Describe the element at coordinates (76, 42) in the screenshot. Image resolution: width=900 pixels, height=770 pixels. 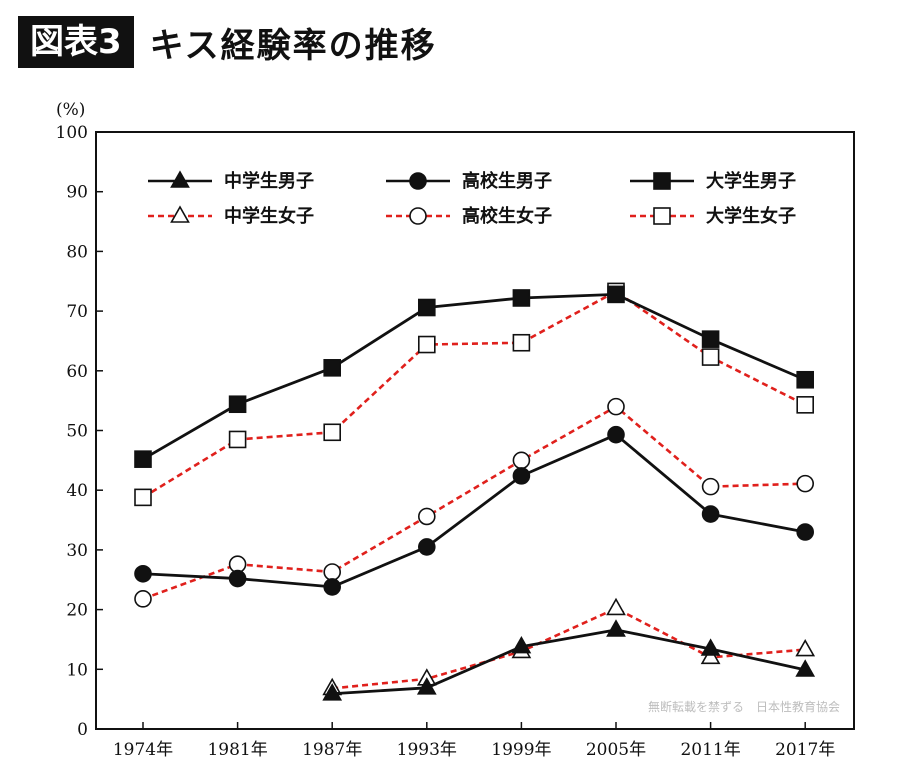
I see `figure-number-badge: 図表3` at that location.